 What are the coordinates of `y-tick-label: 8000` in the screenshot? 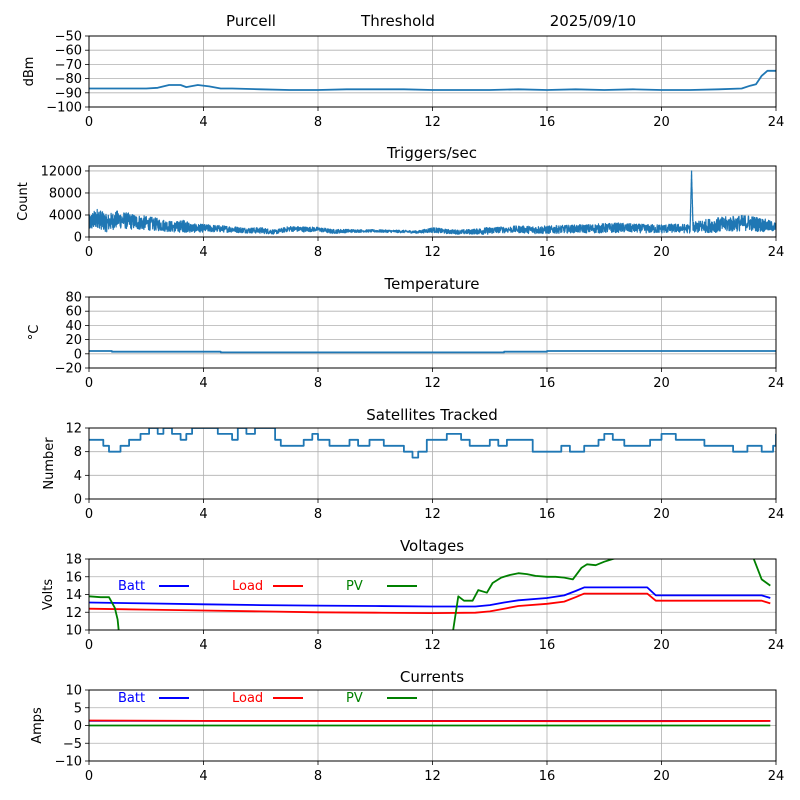 It's located at (65, 193).